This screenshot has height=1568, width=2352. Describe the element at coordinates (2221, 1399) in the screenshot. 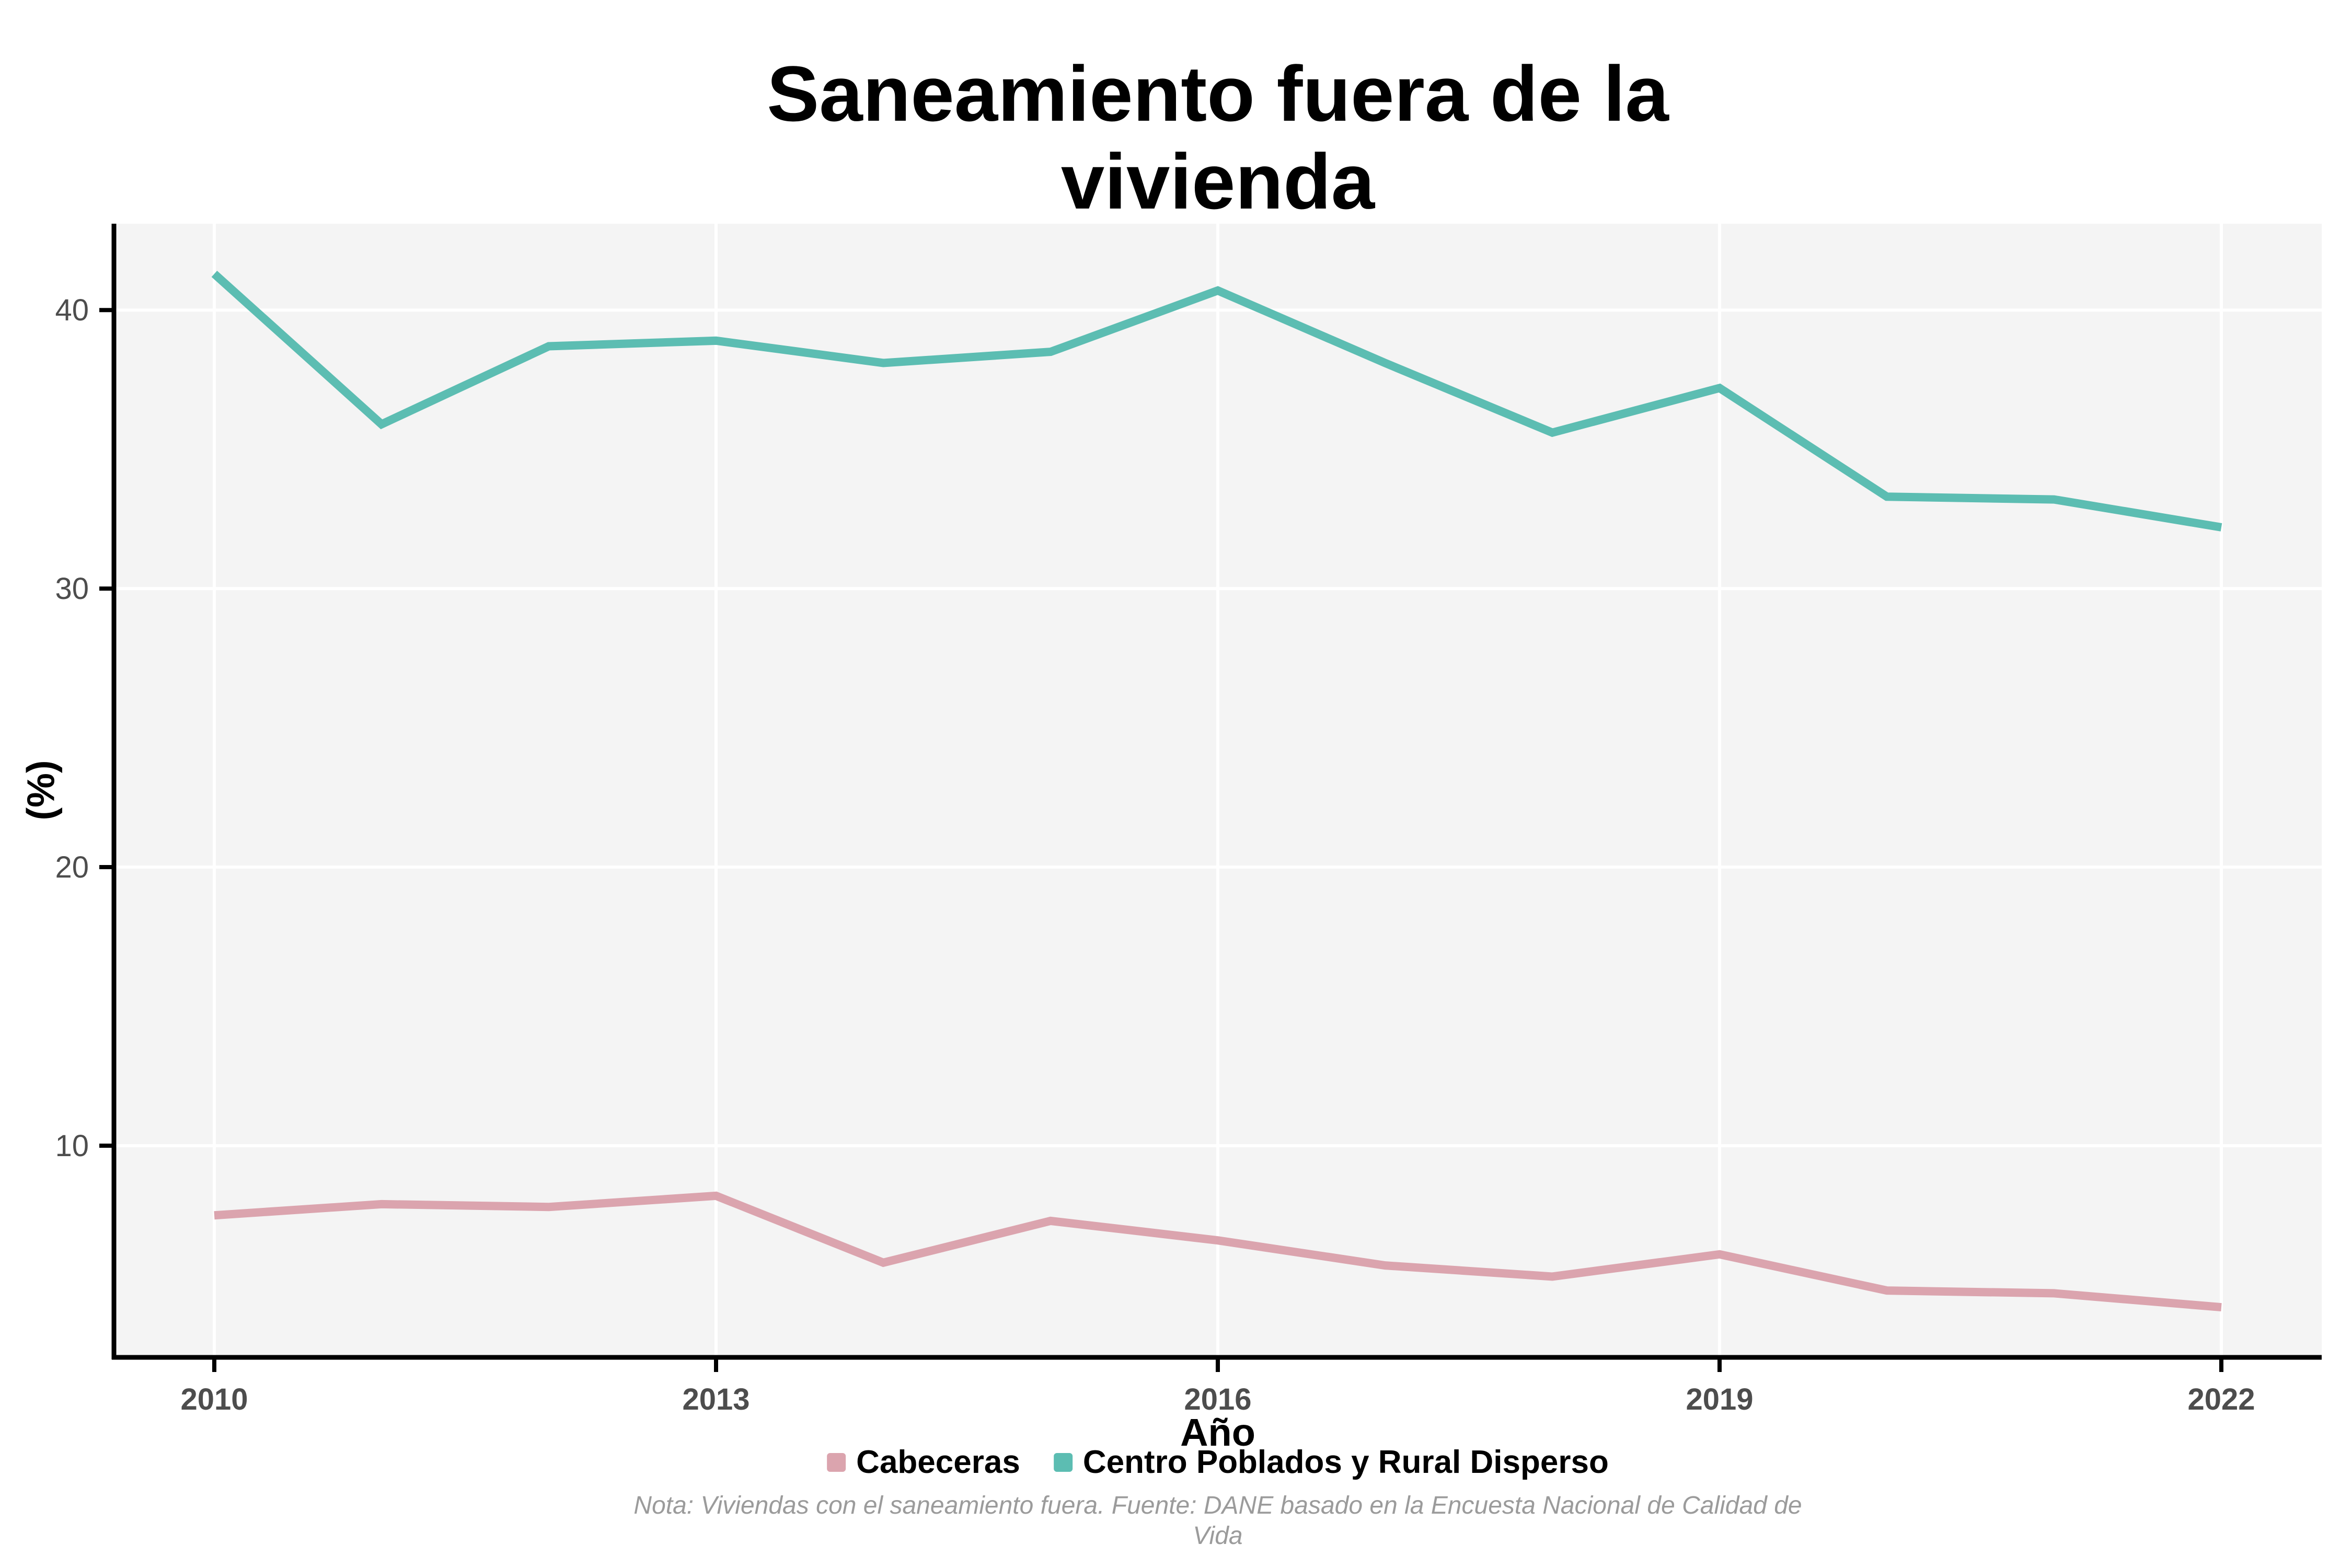

I see `x-tick-label-2022: 2022` at that location.